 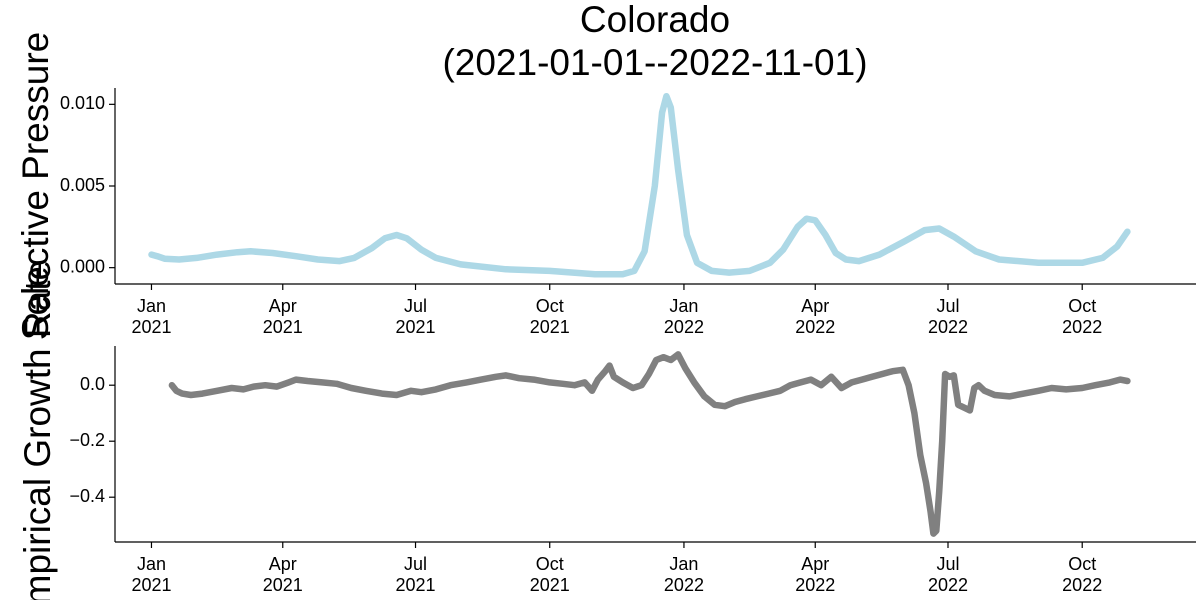 I want to click on chart-title-line: (2021-01-01--2022-11-01), so click(x=654, y=62).